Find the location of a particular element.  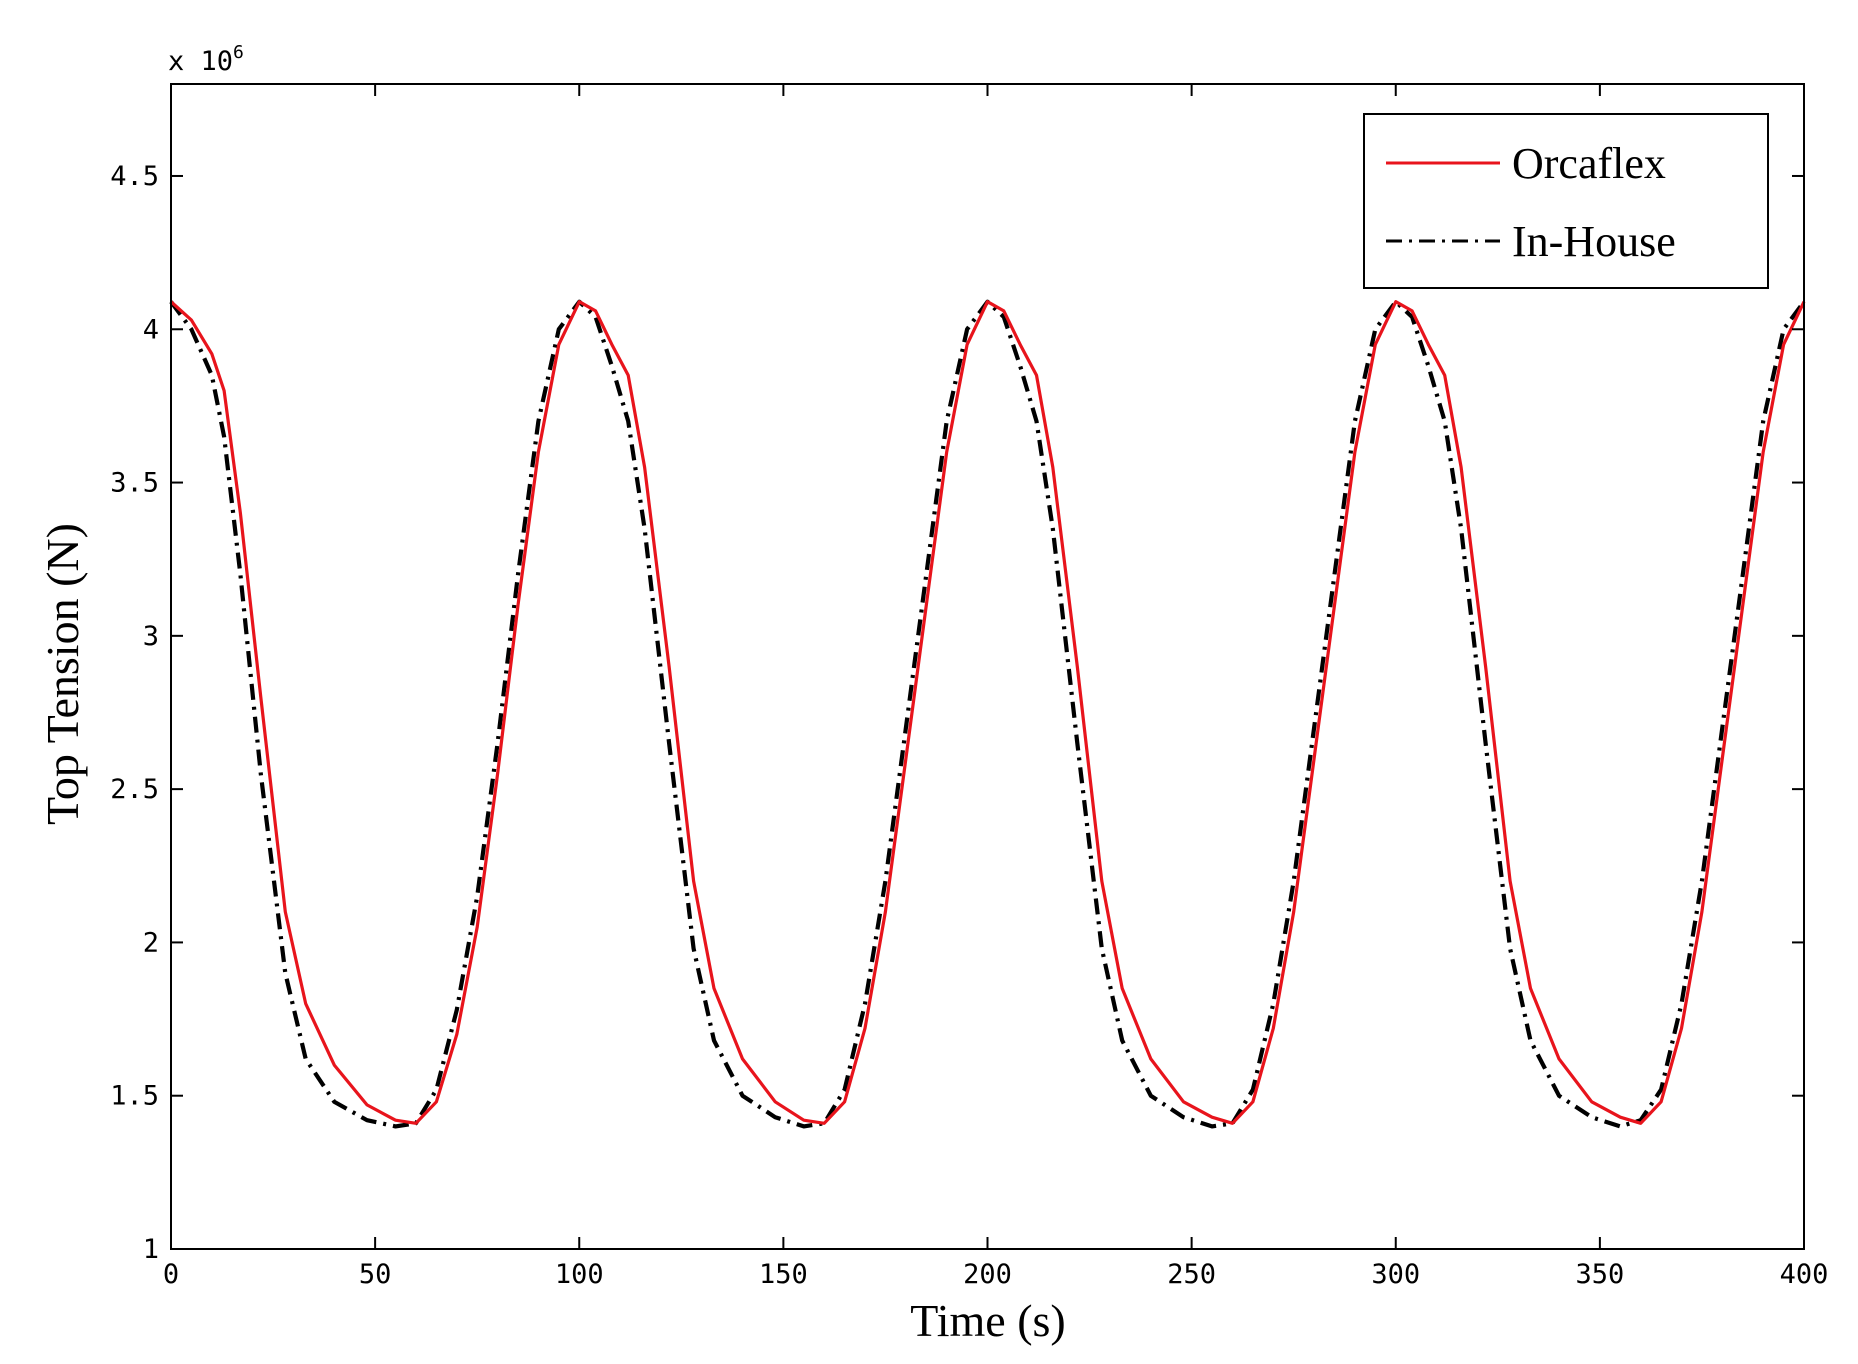

y-tick-label: 4.5 is located at coordinates (134, 176).